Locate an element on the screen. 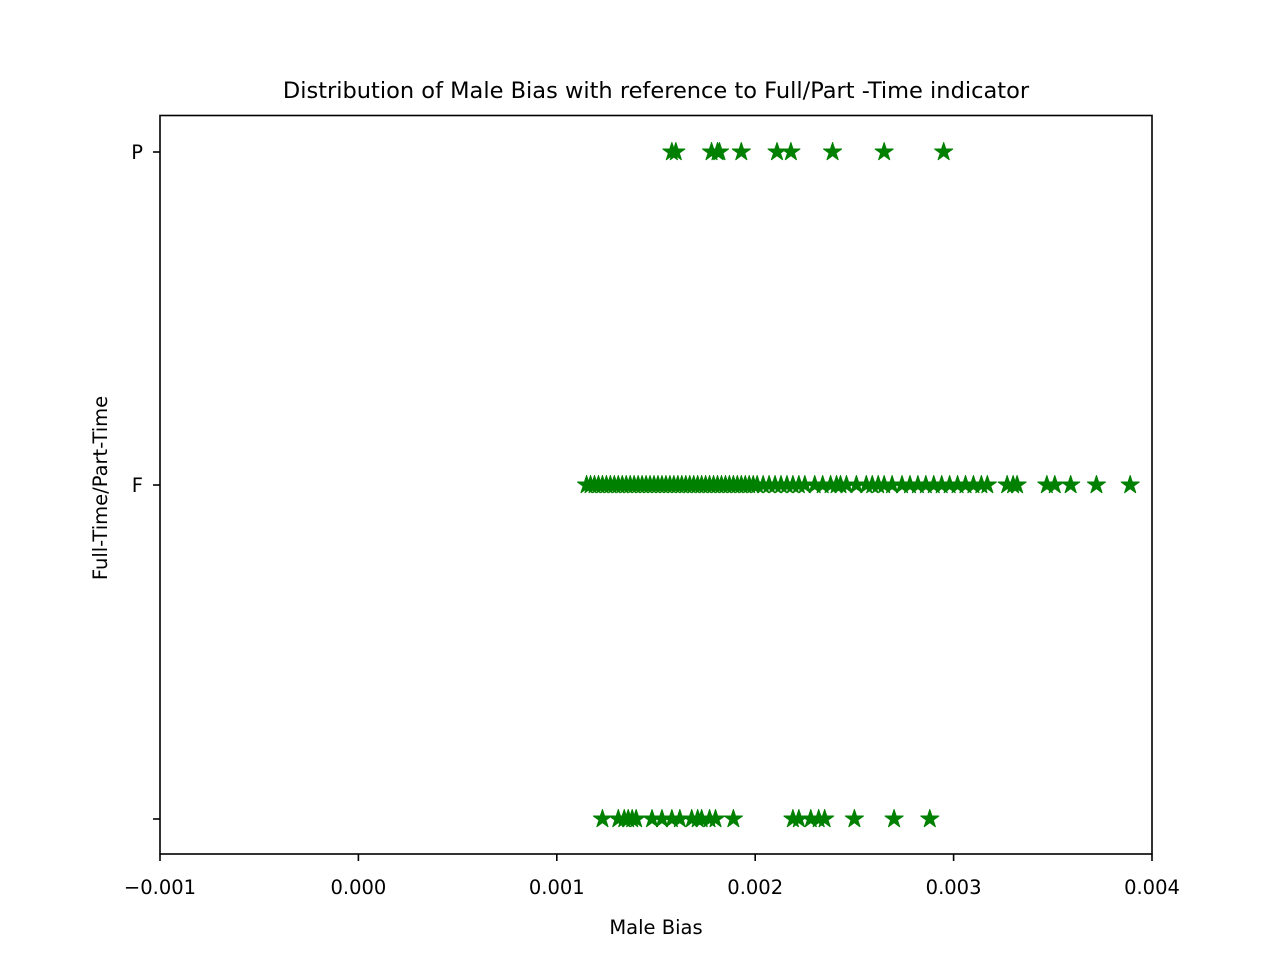  x-tick-label: 0.003 is located at coordinates (954, 887).